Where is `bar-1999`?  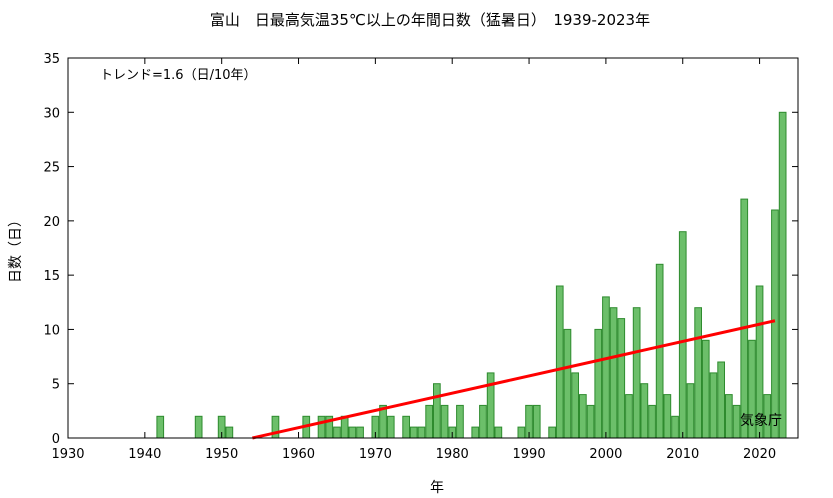
bar-1999 is located at coordinates (598, 383).